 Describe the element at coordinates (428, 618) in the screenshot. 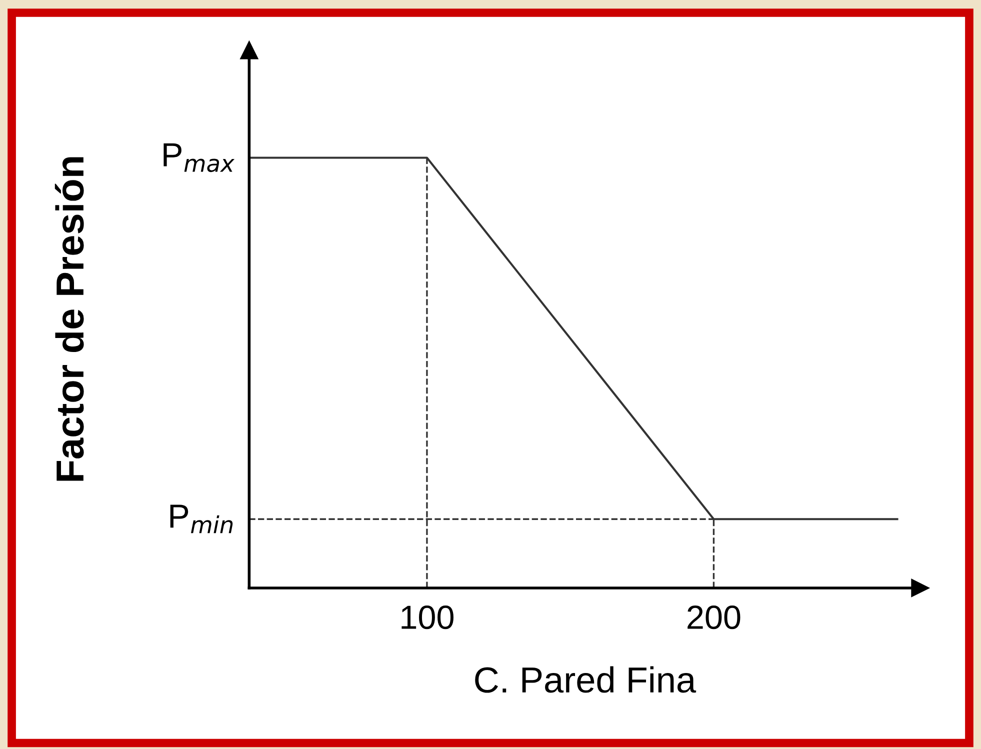

I see `x-tick-label: 100` at that location.